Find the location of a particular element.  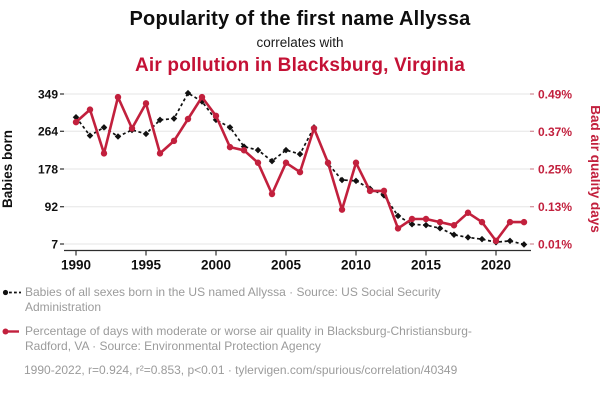

x-tick-label: 2015 is located at coordinates (426, 265).